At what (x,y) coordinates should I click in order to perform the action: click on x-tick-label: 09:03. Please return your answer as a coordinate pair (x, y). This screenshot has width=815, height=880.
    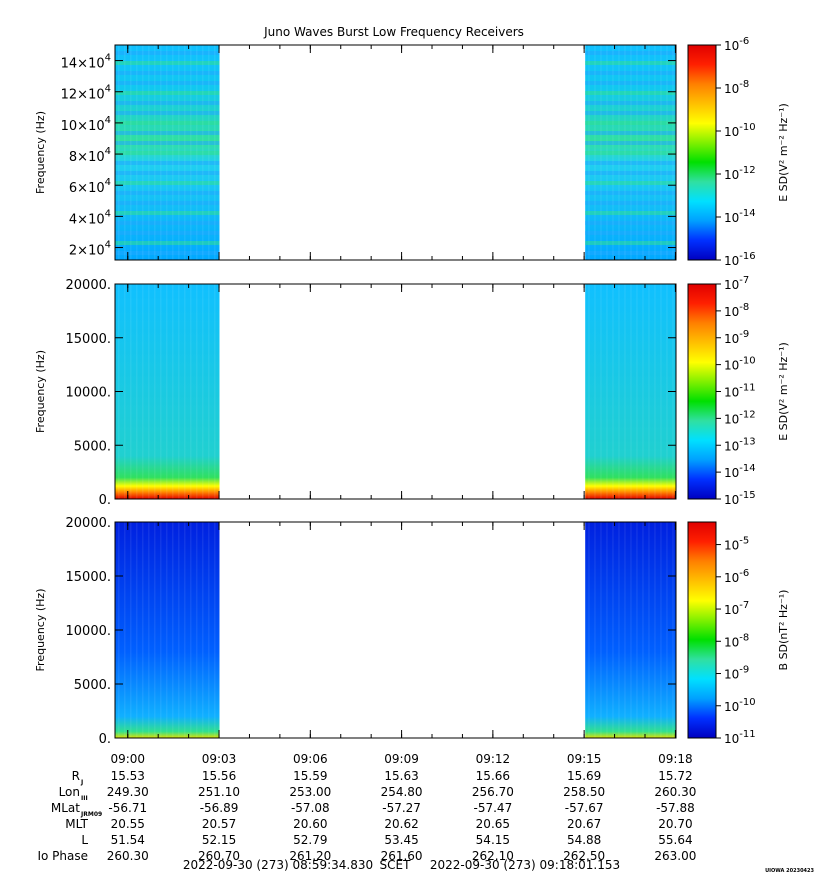
    Looking at the image, I should click on (219, 759).